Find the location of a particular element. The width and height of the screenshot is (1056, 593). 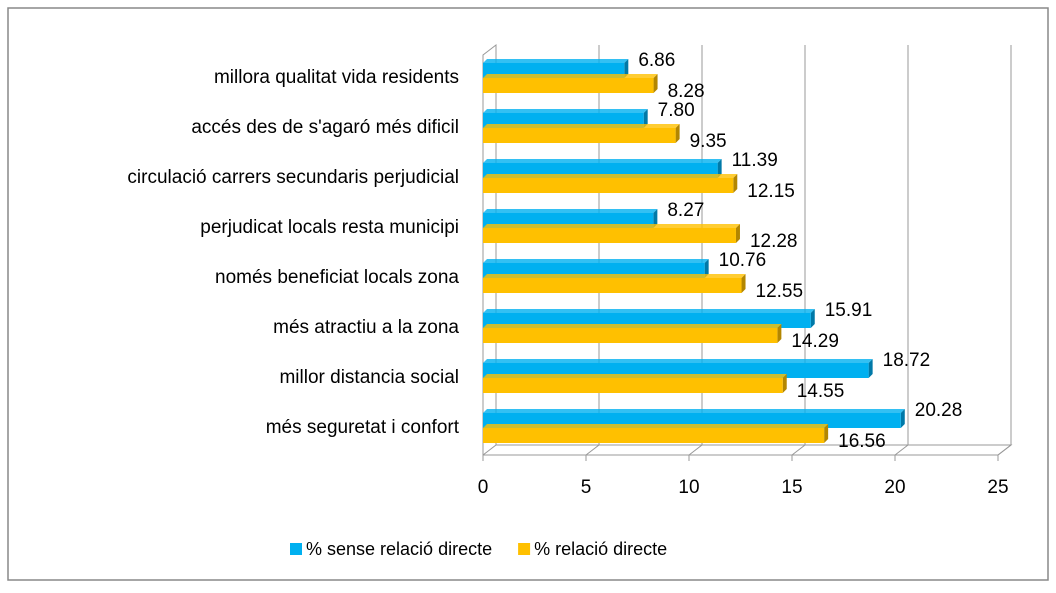

data-label: 16.56 is located at coordinates (862, 441).